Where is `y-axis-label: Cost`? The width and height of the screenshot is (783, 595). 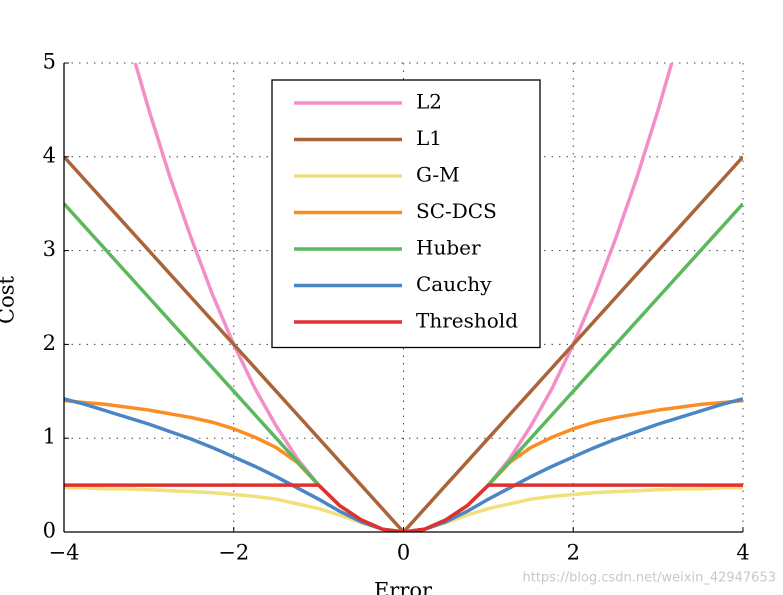
y-axis-label: Cost is located at coordinates (9, 299).